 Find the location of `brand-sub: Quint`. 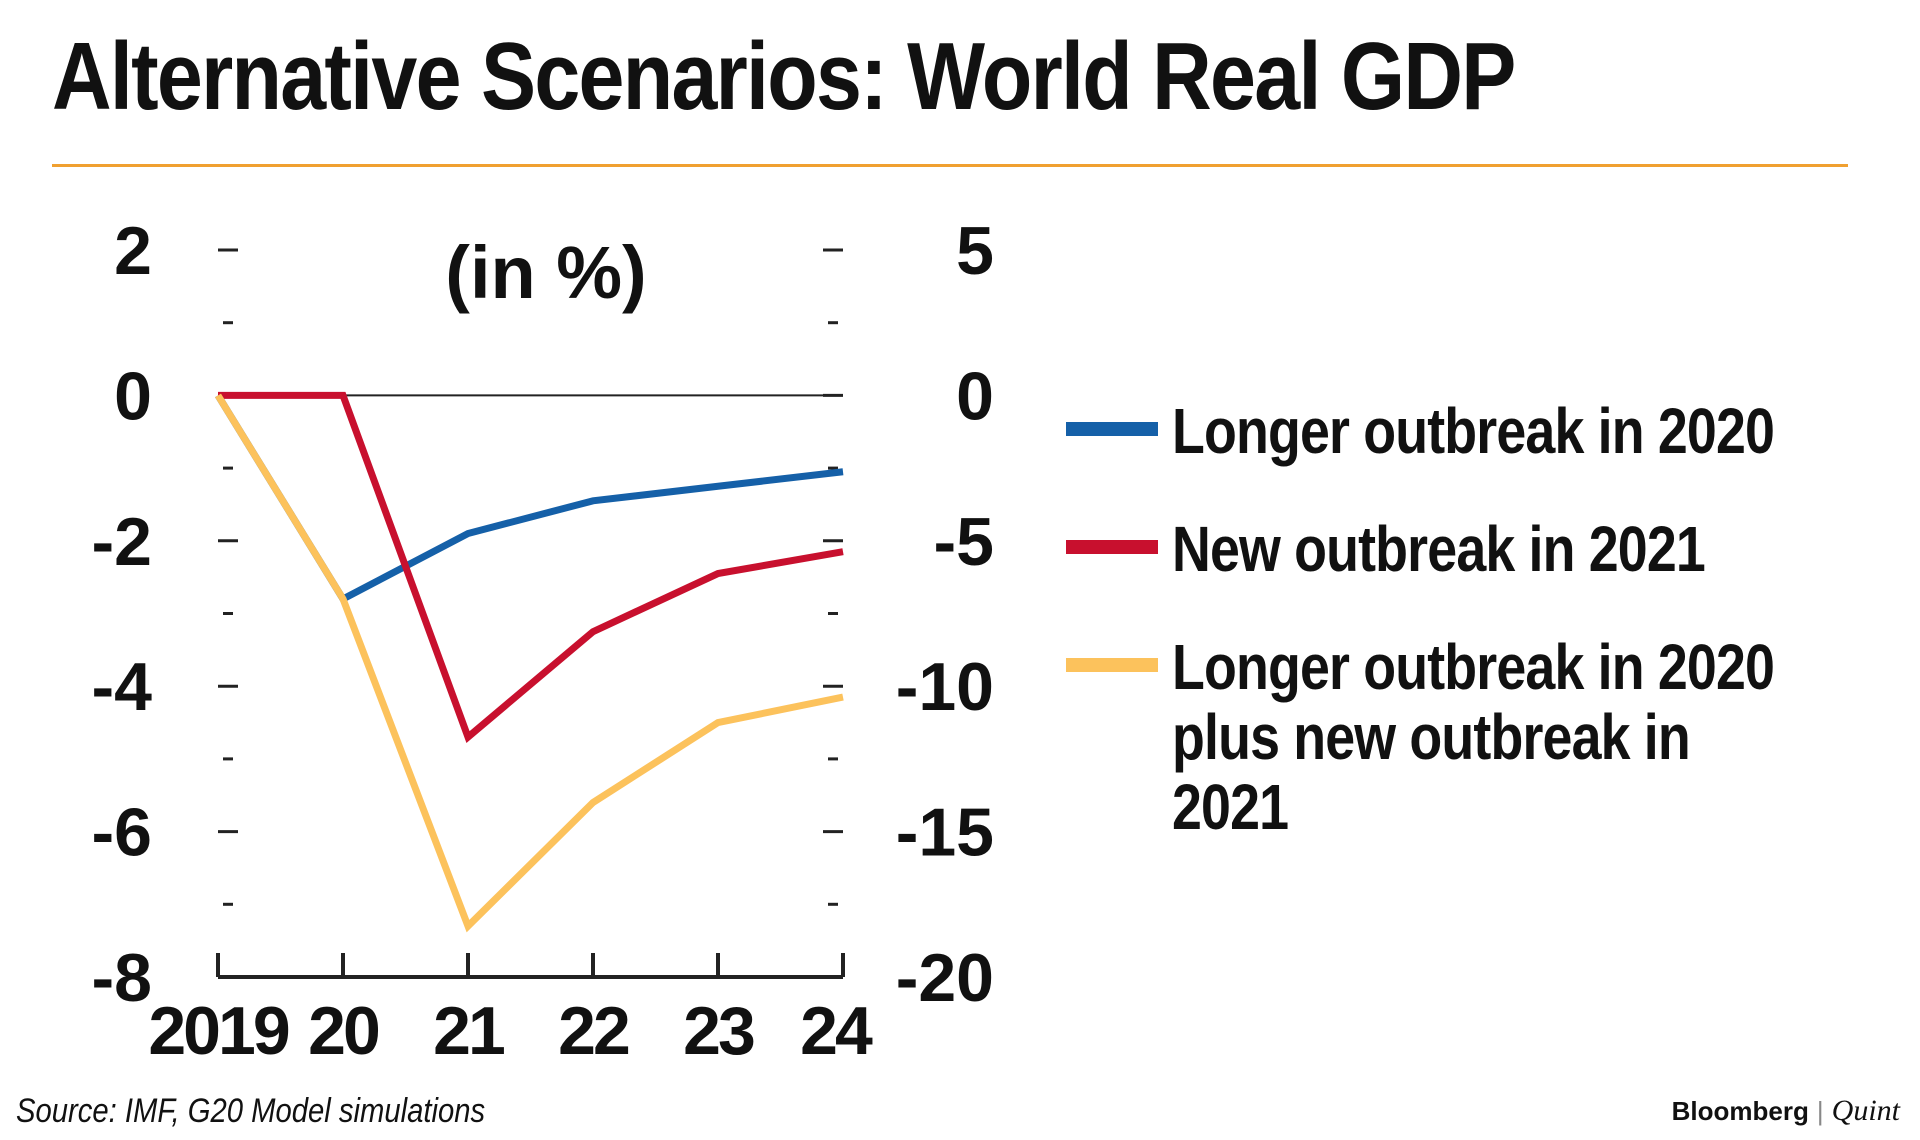

brand-sub: Quint is located at coordinates (1865, 1110).